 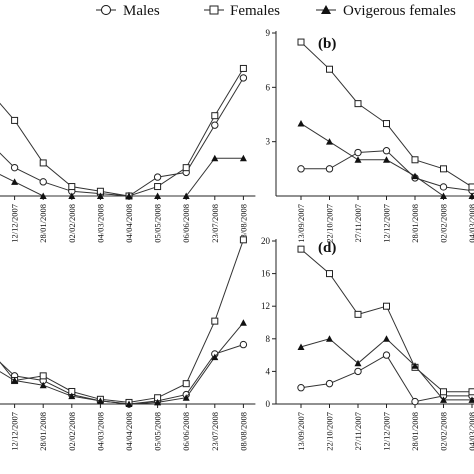 I want to click on x-tick-label: 13/09/2007, so click(x=301, y=431).